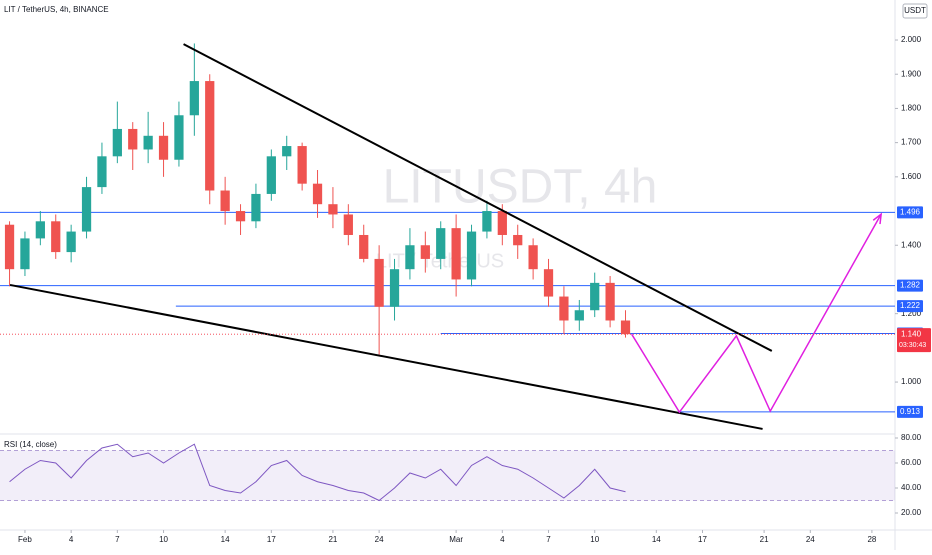 Image resolution: width=932 pixels, height=555 pixels. I want to click on x-tick-label: 28, so click(871, 539).